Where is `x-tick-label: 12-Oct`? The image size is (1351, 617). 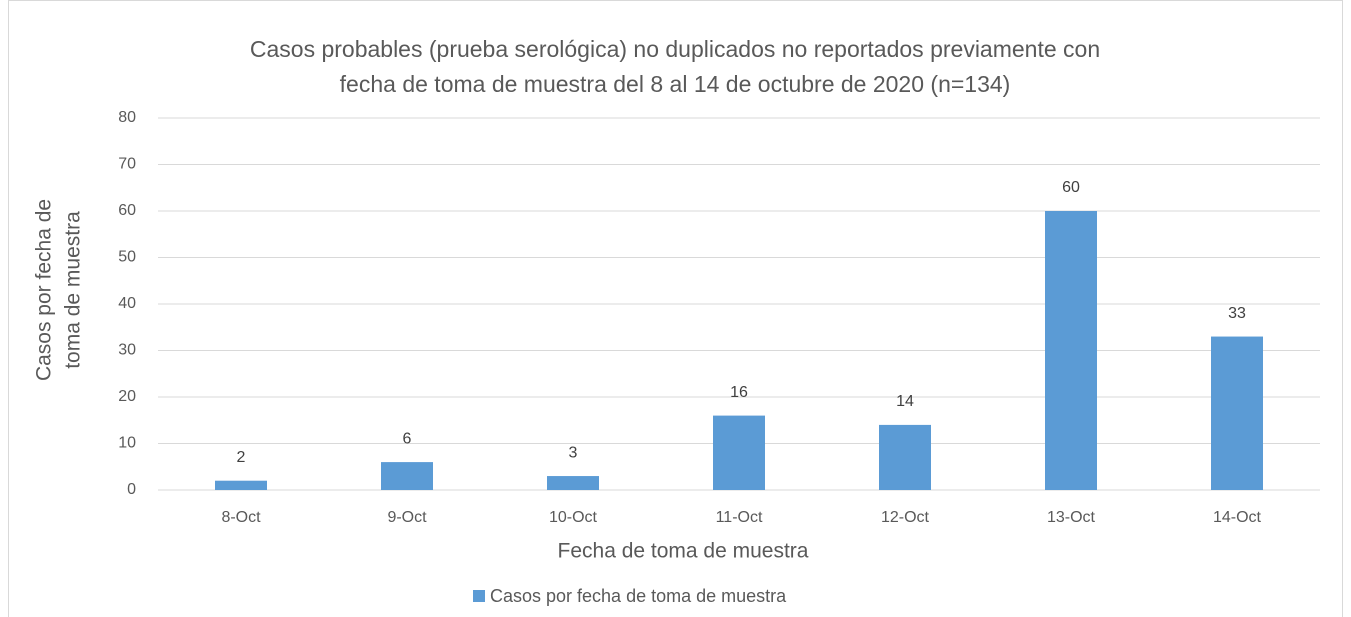 x-tick-label: 12-Oct is located at coordinates (905, 517).